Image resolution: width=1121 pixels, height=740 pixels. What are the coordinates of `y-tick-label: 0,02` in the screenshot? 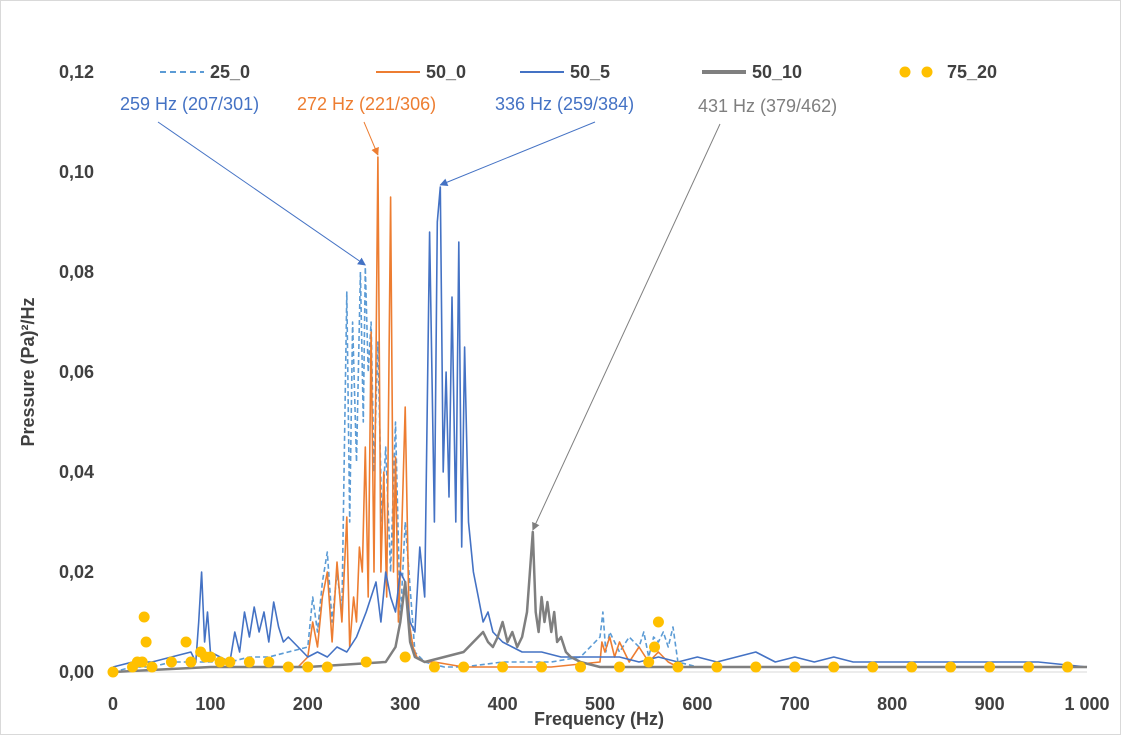 It's located at (76, 572).